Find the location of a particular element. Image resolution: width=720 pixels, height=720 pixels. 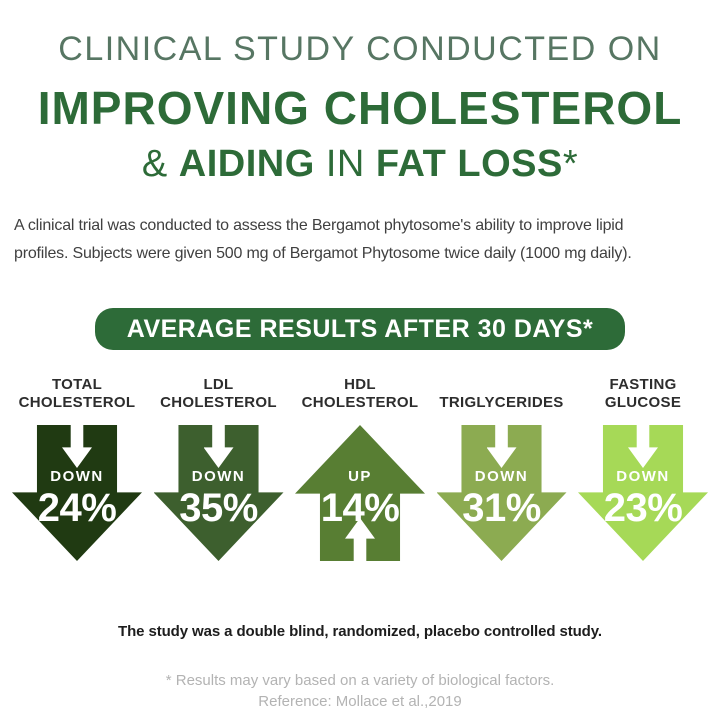

metric-triglycerides: TRIGLYCERIDES DOWN 31% is located at coordinates (502, 468).